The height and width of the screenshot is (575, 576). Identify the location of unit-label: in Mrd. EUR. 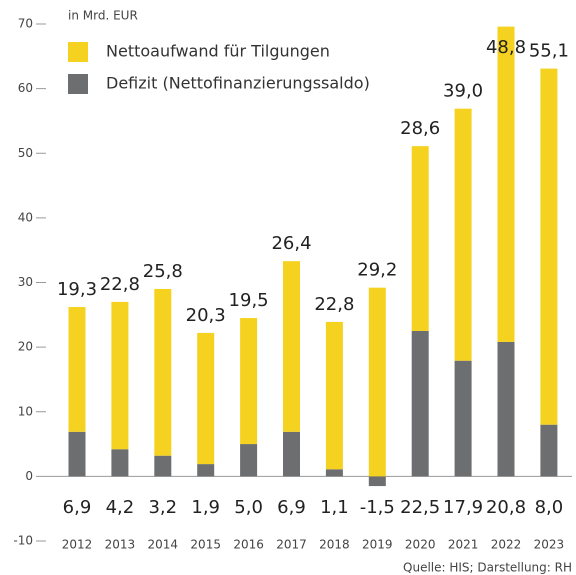
(103, 16).